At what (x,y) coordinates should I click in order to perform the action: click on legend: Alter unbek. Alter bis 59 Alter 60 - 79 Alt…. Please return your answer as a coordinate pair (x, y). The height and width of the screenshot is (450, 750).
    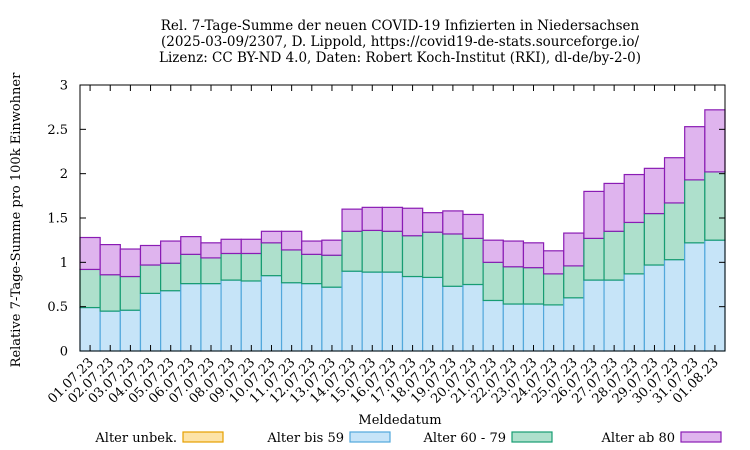
    Looking at the image, I should click on (408, 438).